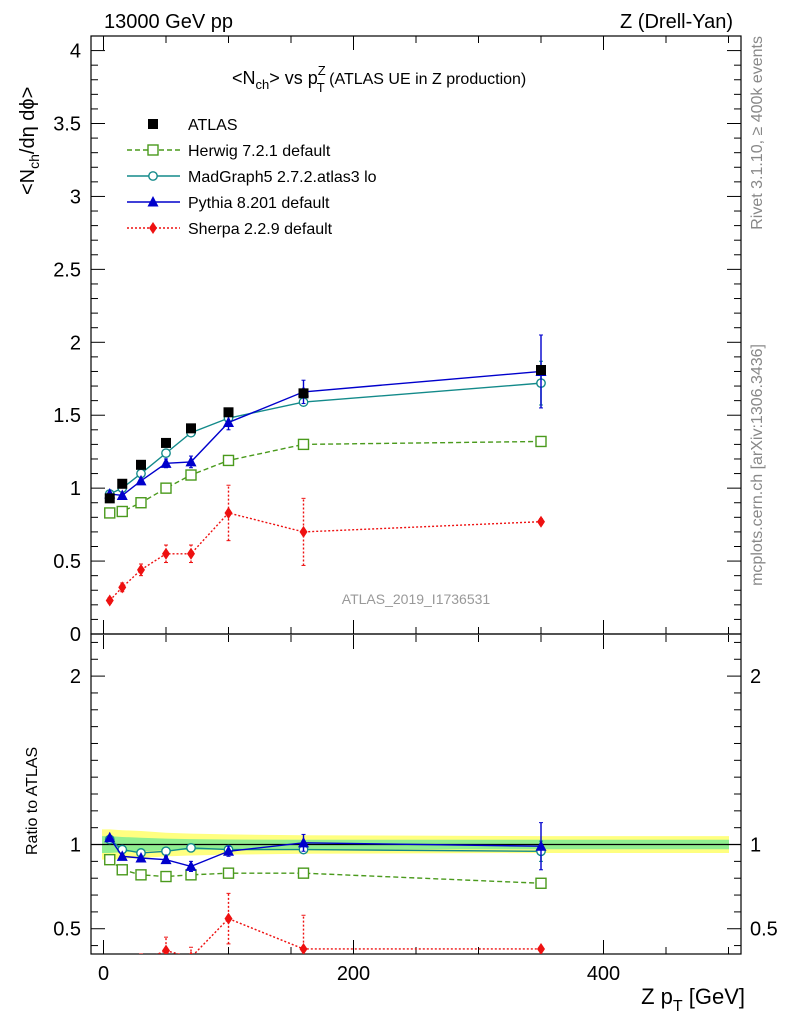 This screenshot has height=1024, width=786. Describe the element at coordinates (29, 141) in the screenshot. I see `y-axis-label: <Nch/dη dϕ>` at that location.